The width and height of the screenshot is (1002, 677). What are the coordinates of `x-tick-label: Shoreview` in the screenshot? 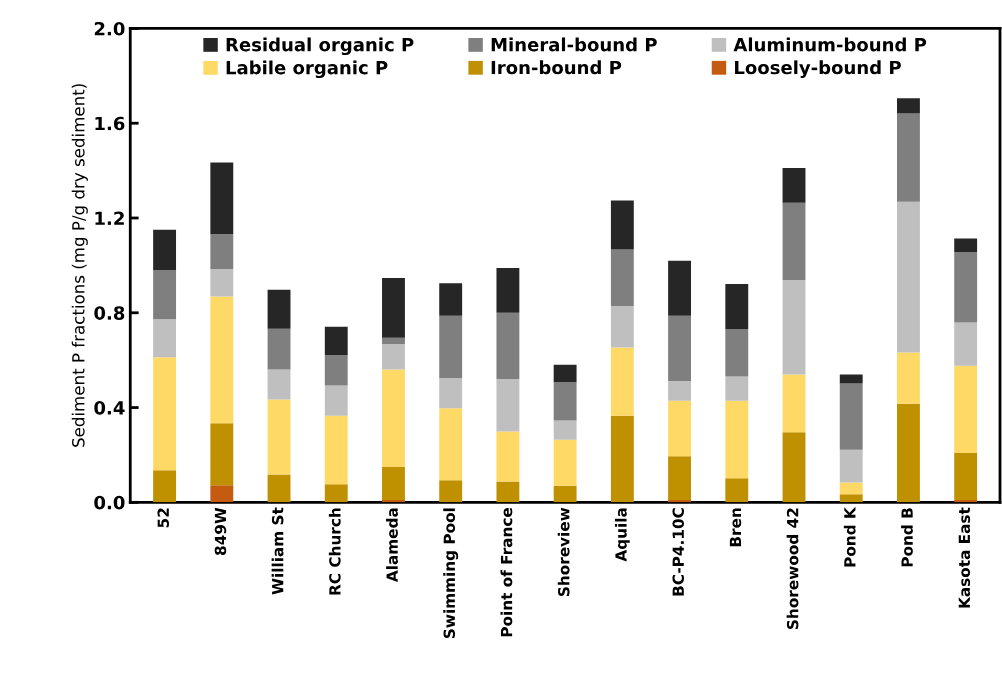 It's located at (563, 552).